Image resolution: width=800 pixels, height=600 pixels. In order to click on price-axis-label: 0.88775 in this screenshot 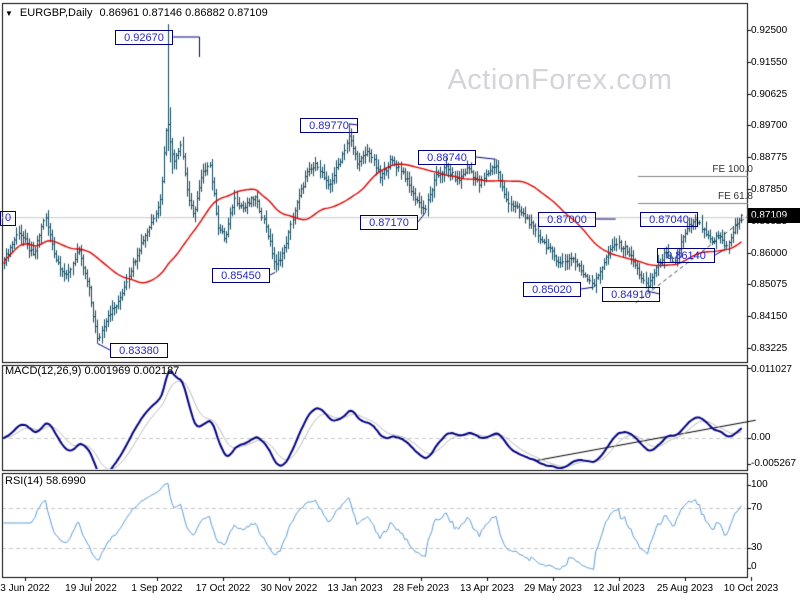, I will do `click(769, 158)`.